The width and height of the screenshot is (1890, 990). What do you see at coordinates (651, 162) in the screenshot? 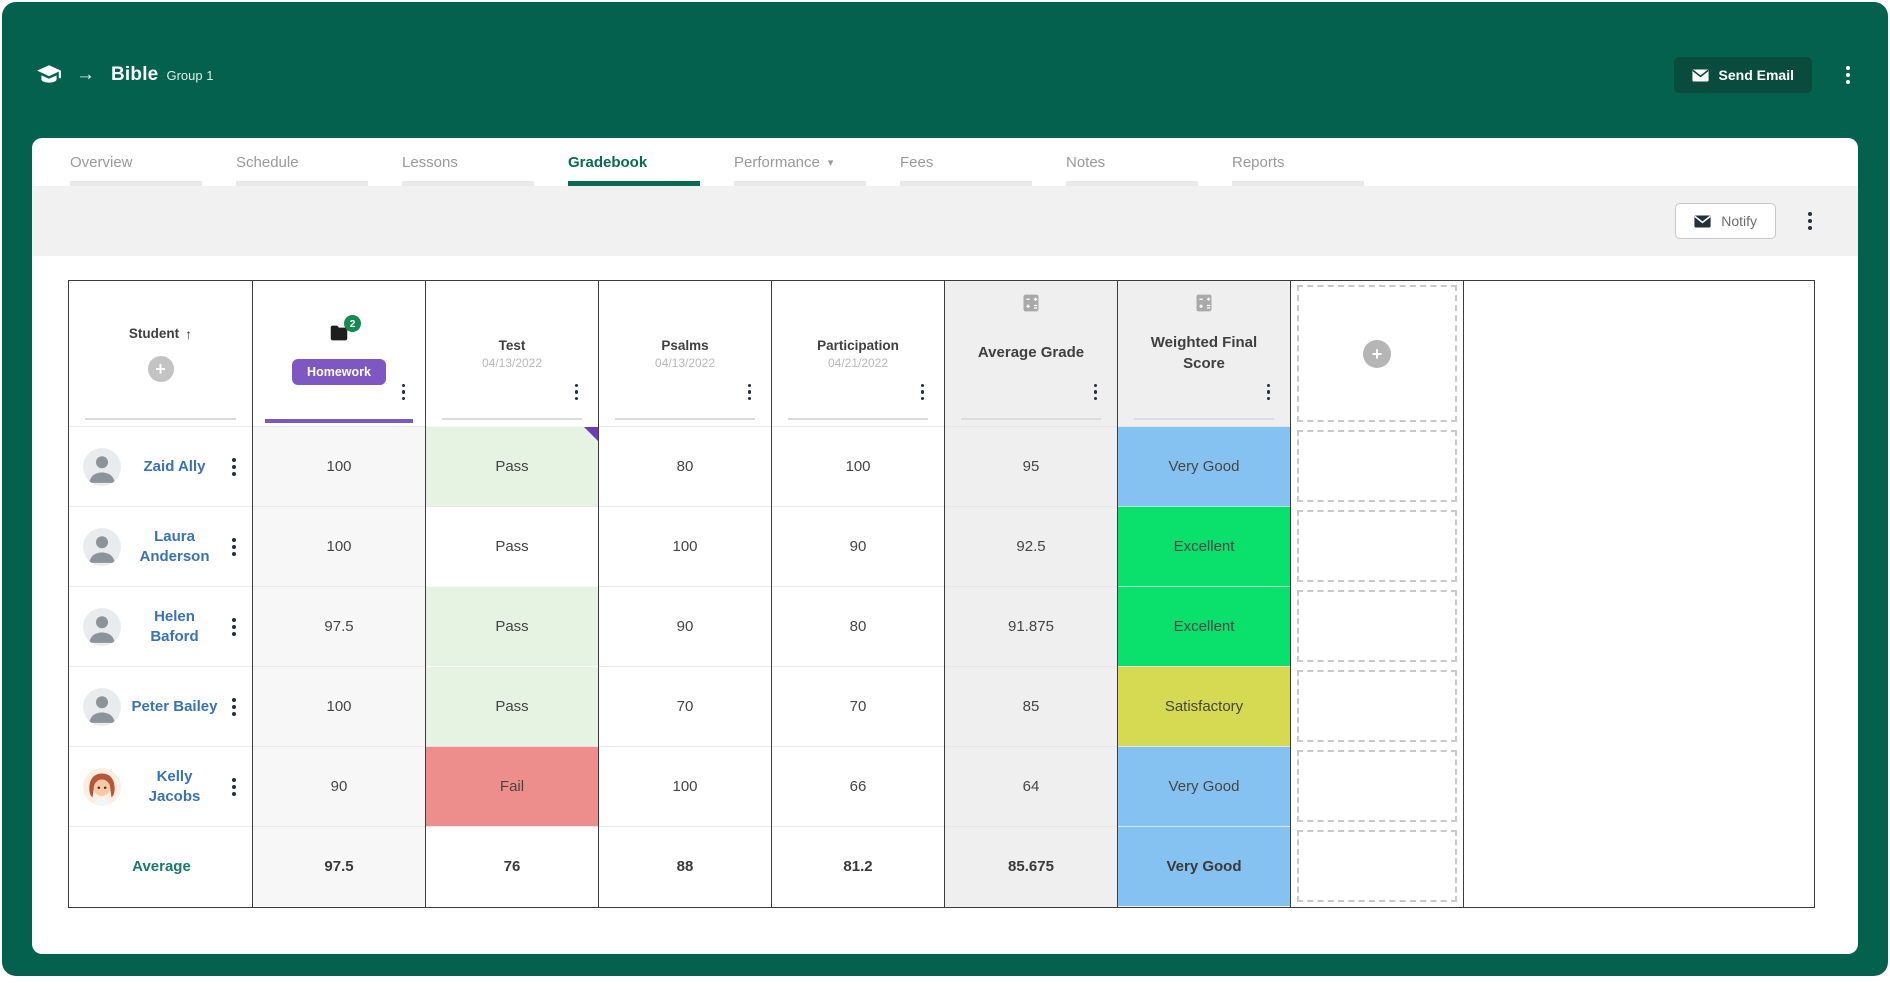
I see `tab-gradebook: Gradebook` at bounding box center [651, 162].